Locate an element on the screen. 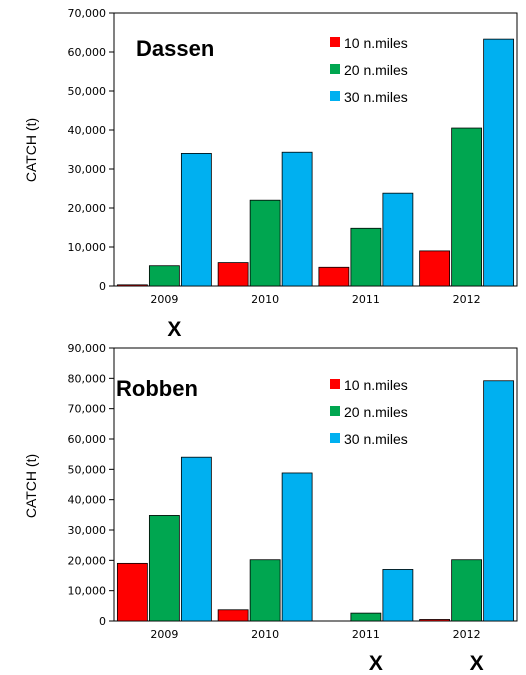 The width and height of the screenshot is (526, 675). y-tick-label: 80,000 is located at coordinates (87, 378).